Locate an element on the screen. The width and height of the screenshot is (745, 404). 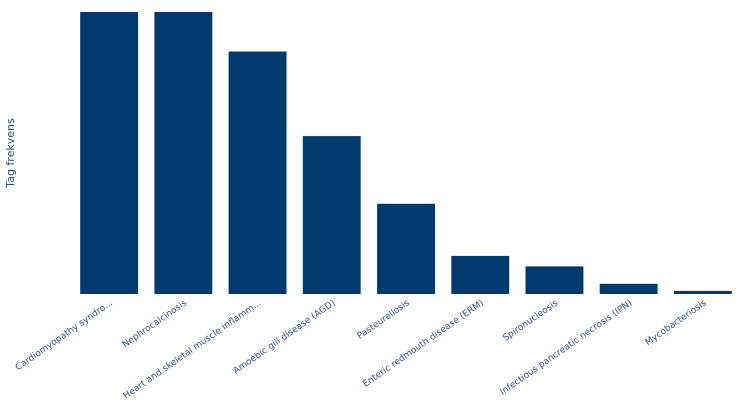
x-tick-label-7: Spironucleosis is located at coordinates (530, 320).